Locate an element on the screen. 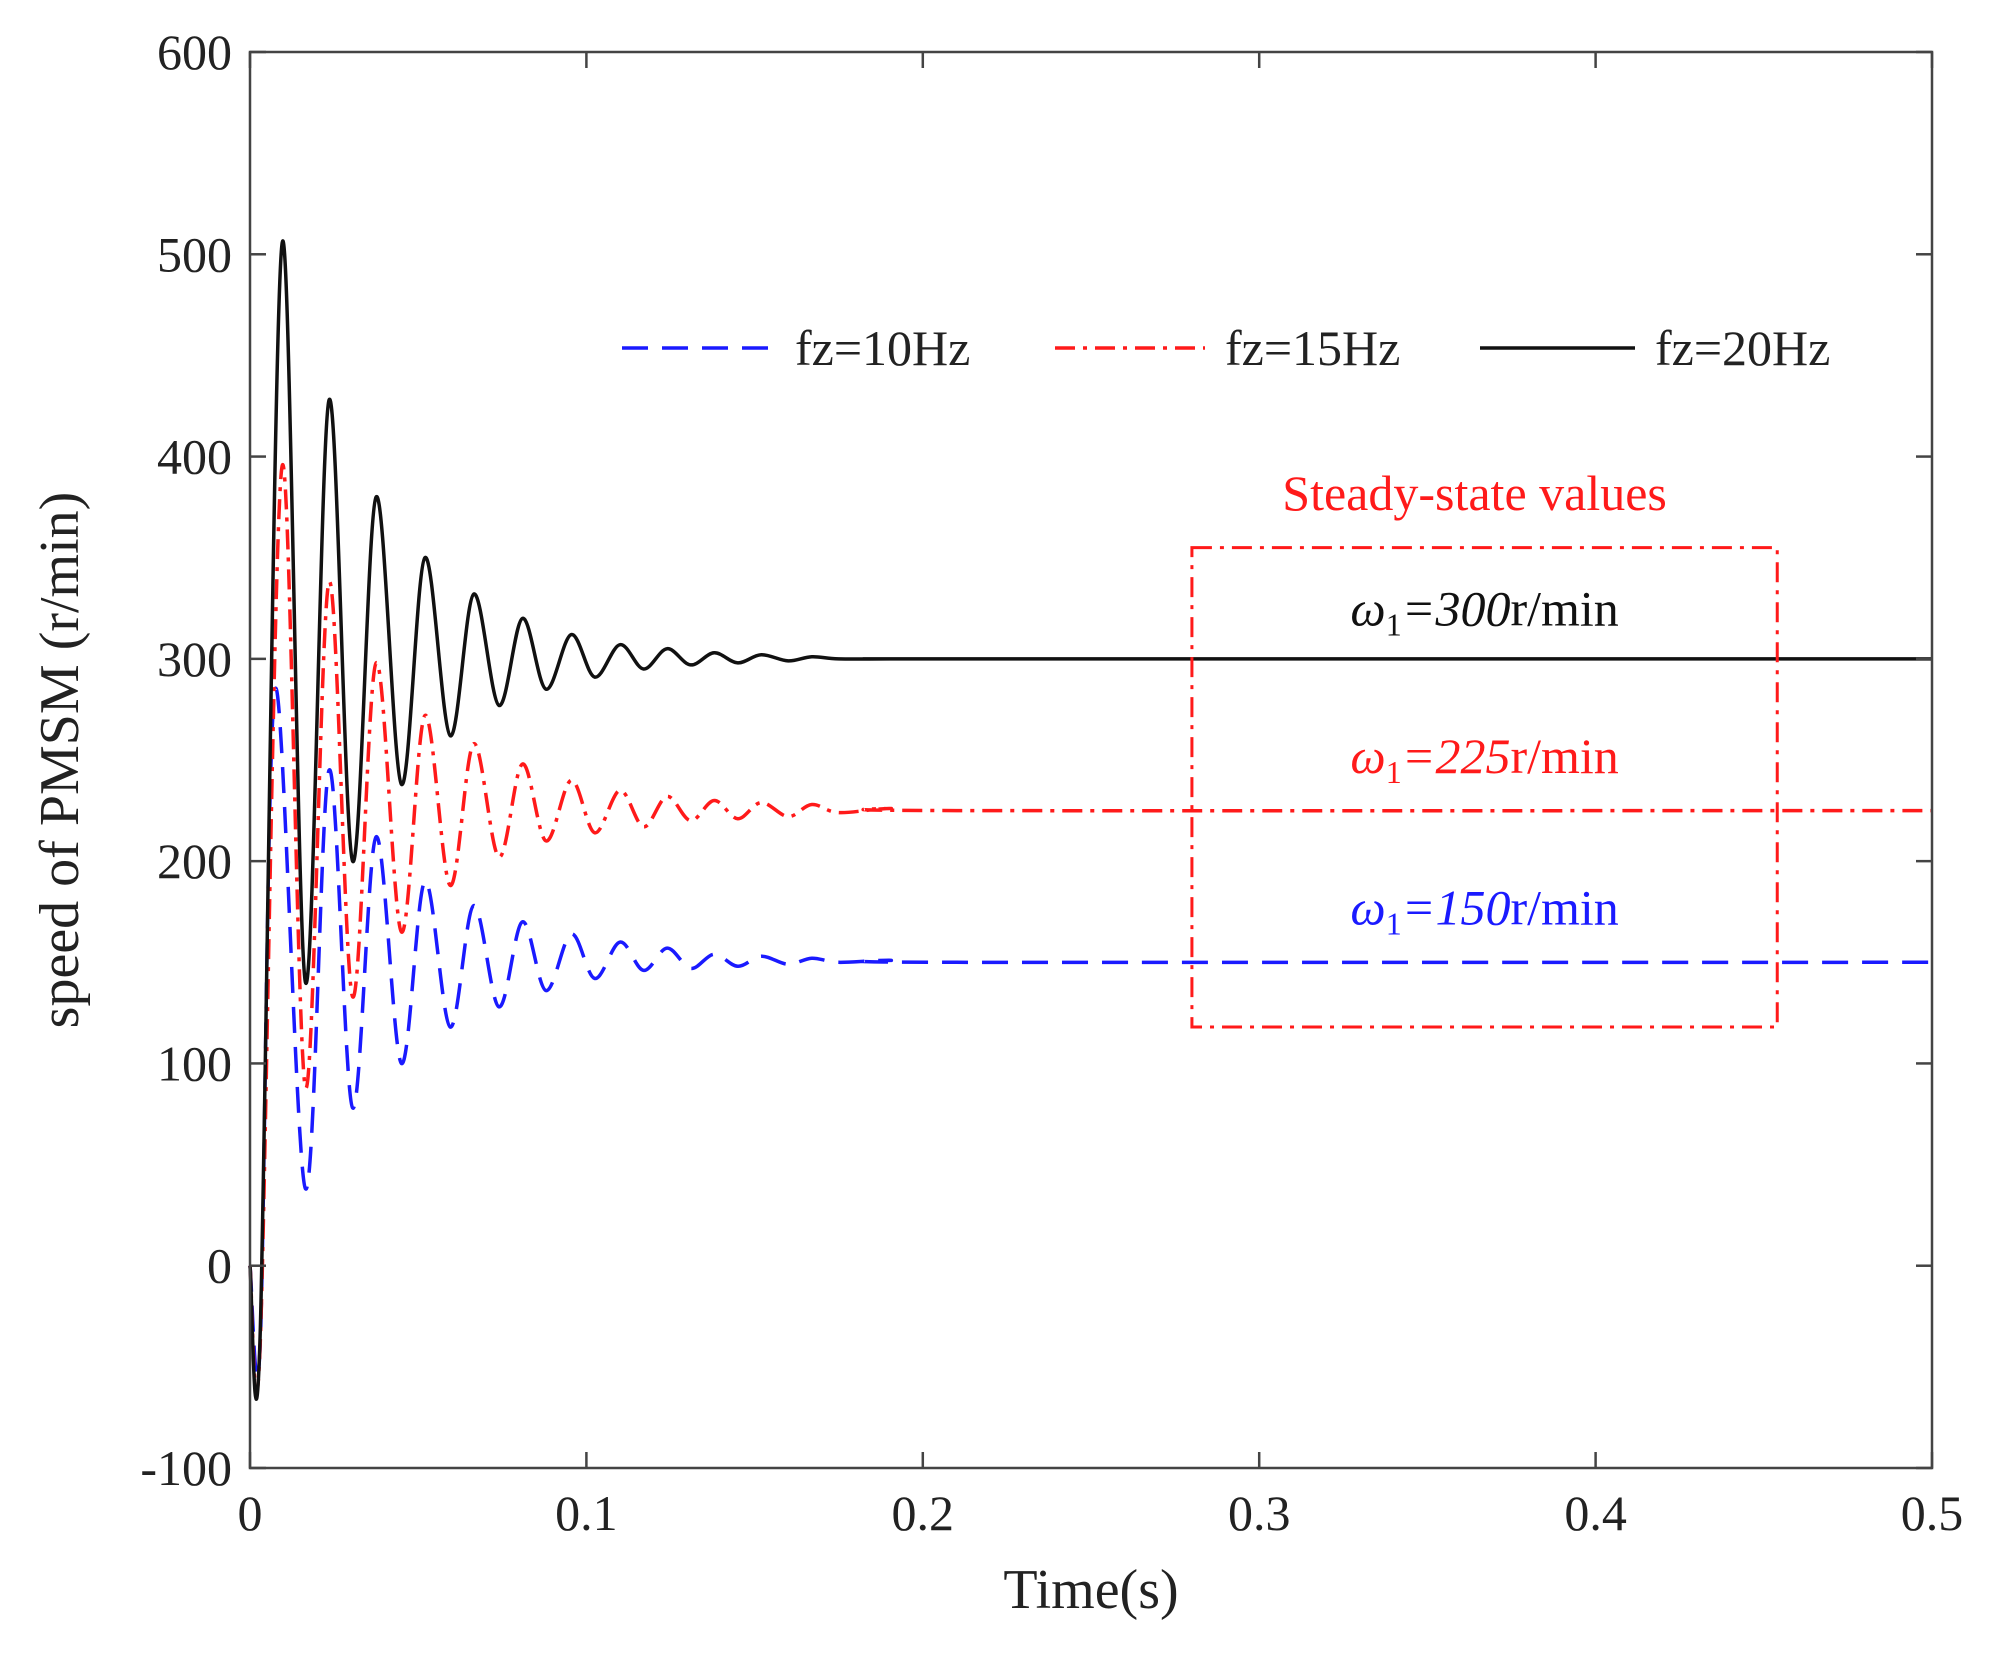 This screenshot has width=1990, height=1655. y-tick-label: 500 is located at coordinates (194, 254).